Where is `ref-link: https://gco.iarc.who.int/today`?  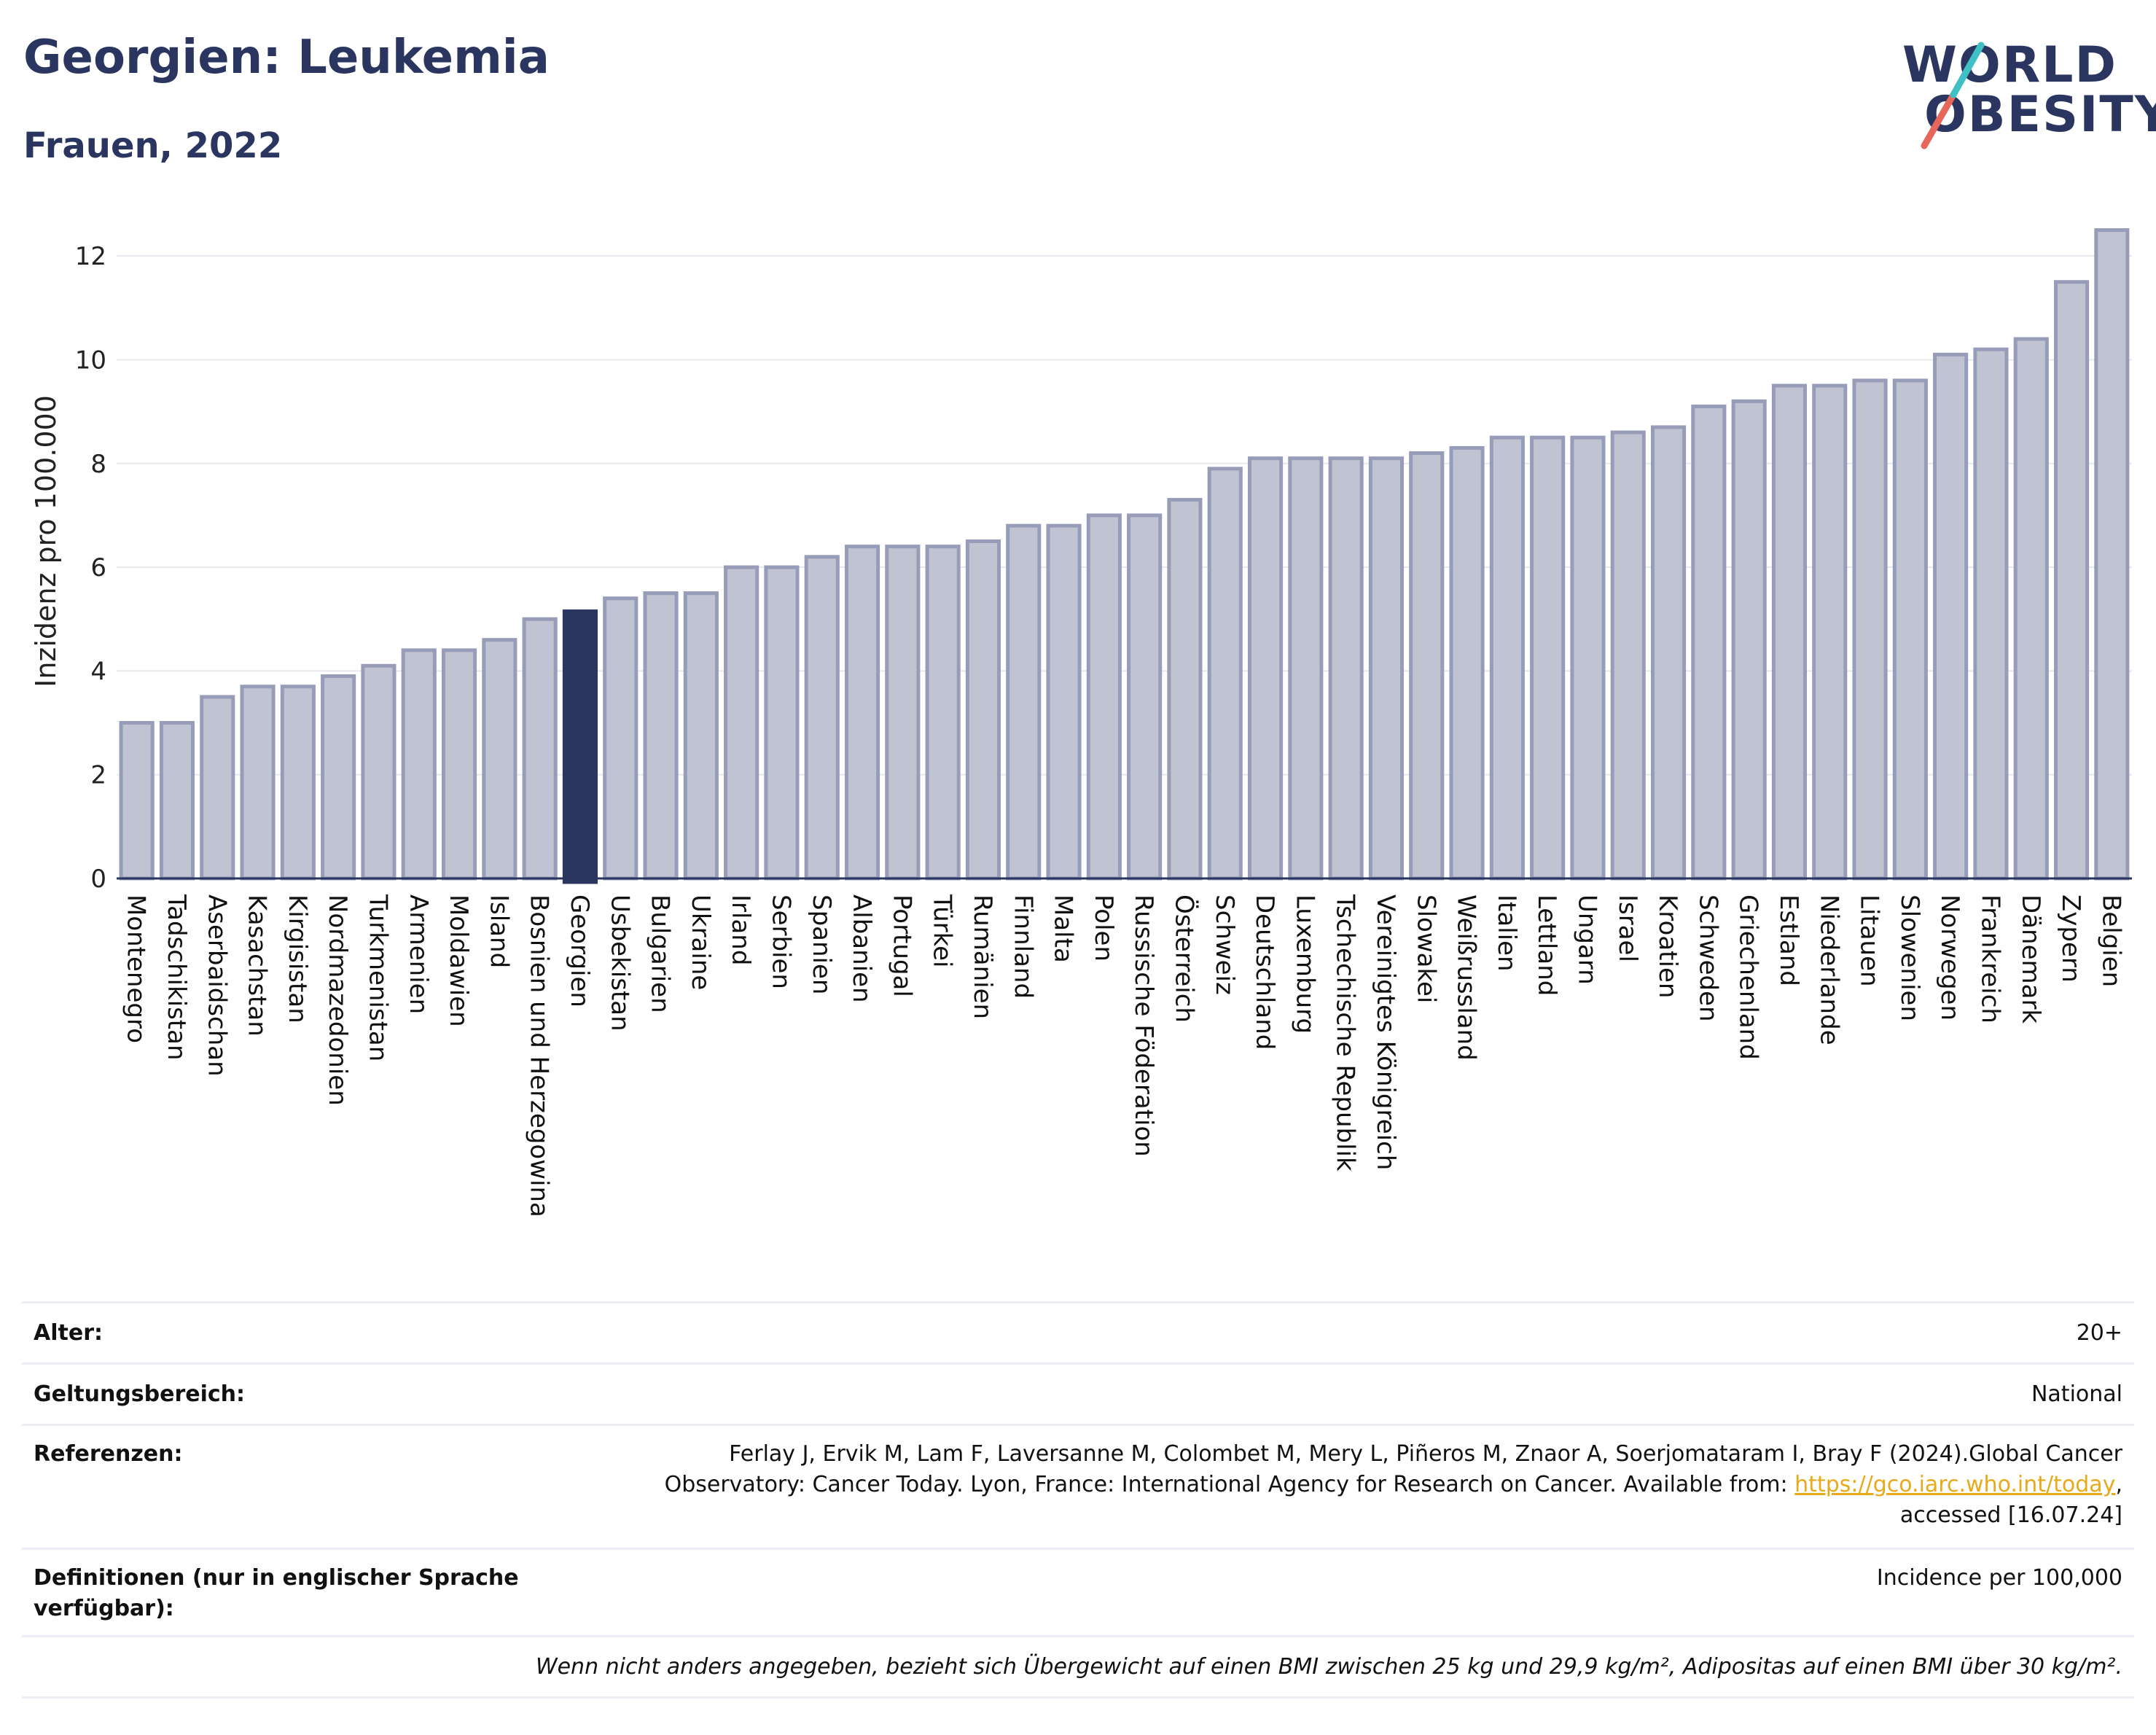 ref-link: https://gco.iarc.who.int/today is located at coordinates (1955, 1484).